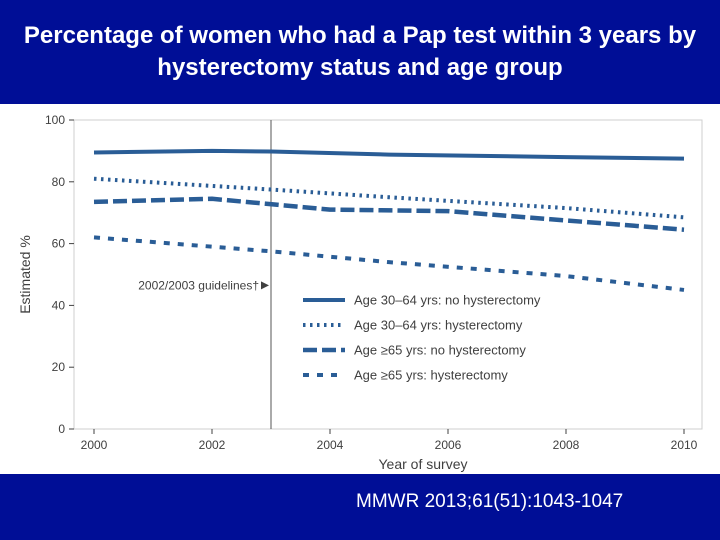  Describe the element at coordinates (59, 244) in the screenshot. I see `y-tick-label: 60` at that location.